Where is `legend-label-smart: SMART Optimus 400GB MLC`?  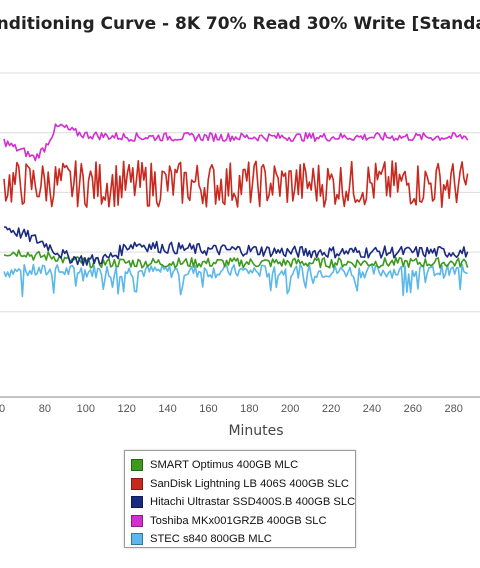 legend-label-smart: SMART Optimus 400GB MLC is located at coordinates (224, 465).